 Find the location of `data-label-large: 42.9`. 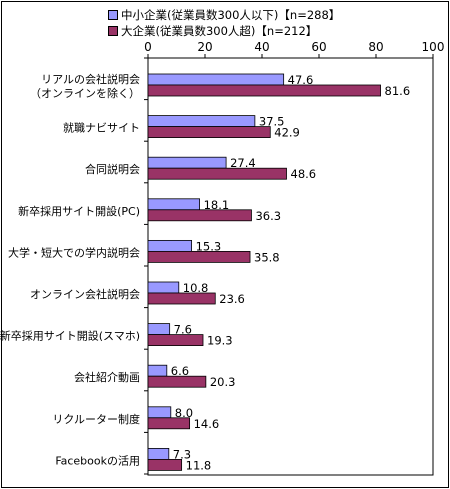

data-label-large: 42.9 is located at coordinates (287, 133).